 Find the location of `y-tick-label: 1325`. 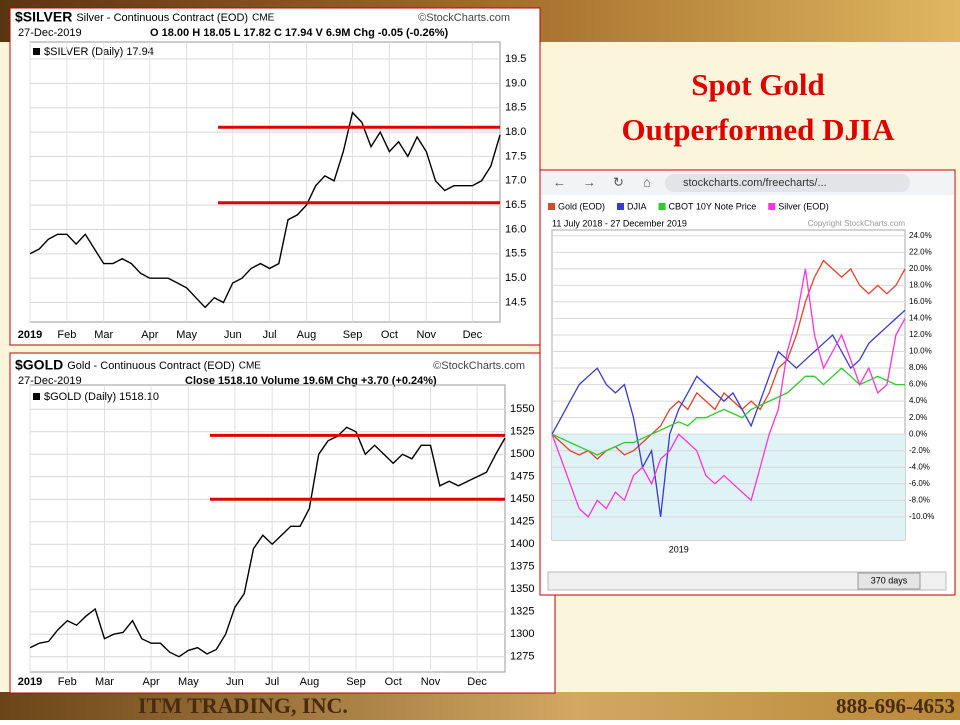

y-tick-label: 1325 is located at coordinates (522, 612).